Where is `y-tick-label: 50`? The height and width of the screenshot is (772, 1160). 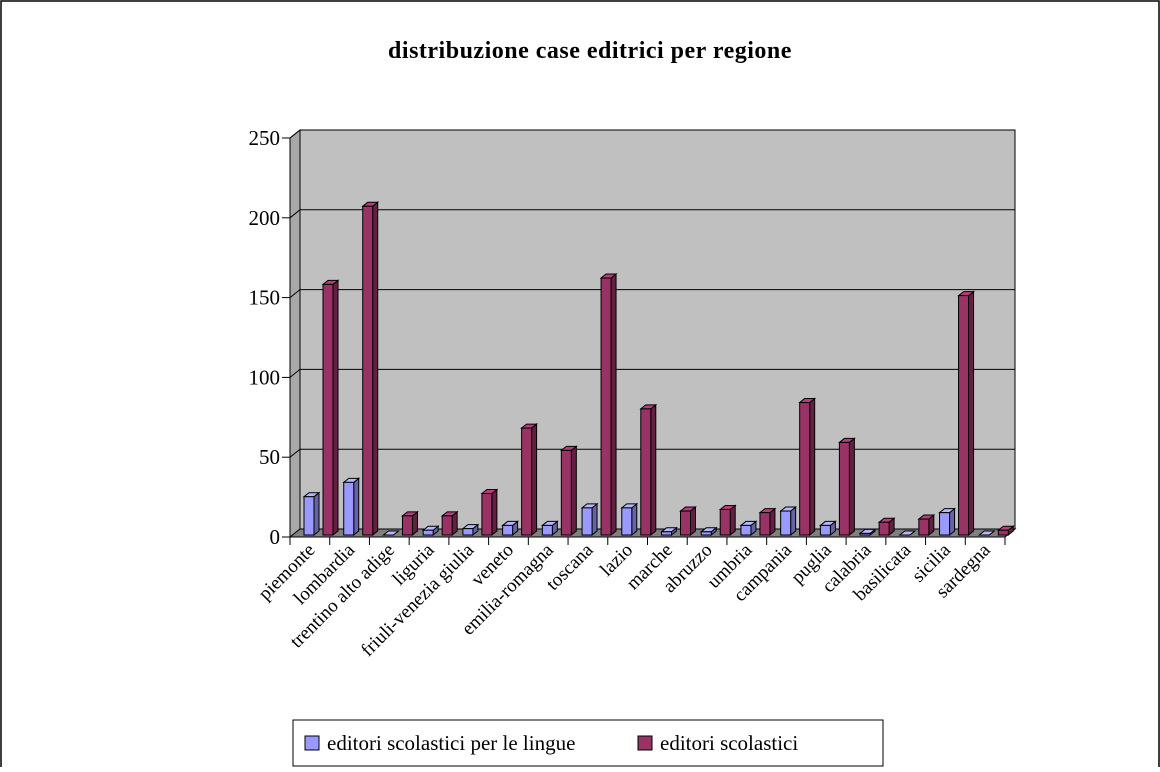 y-tick-label: 50 is located at coordinates (269, 457).